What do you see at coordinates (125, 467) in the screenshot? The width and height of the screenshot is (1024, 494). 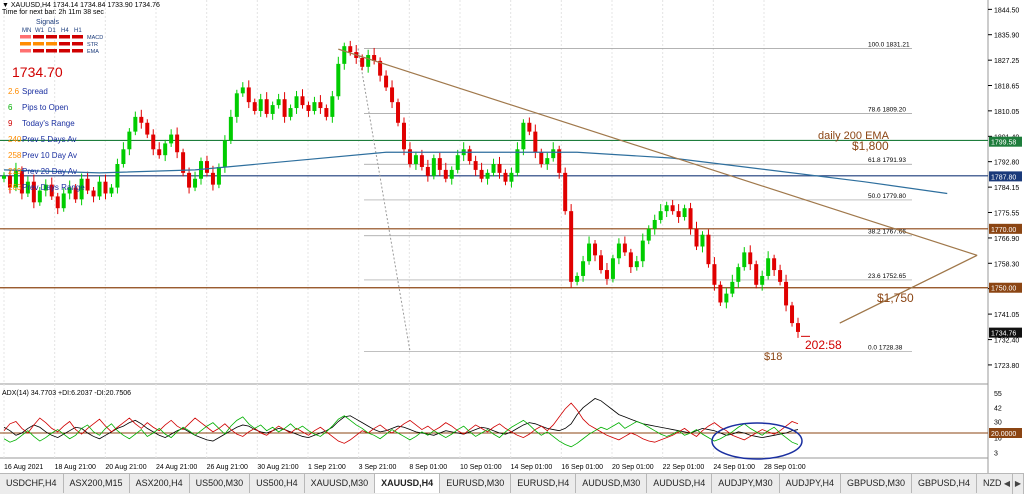 I see `x-tick-label: 20 Aug 21:00` at bounding box center [125, 467].